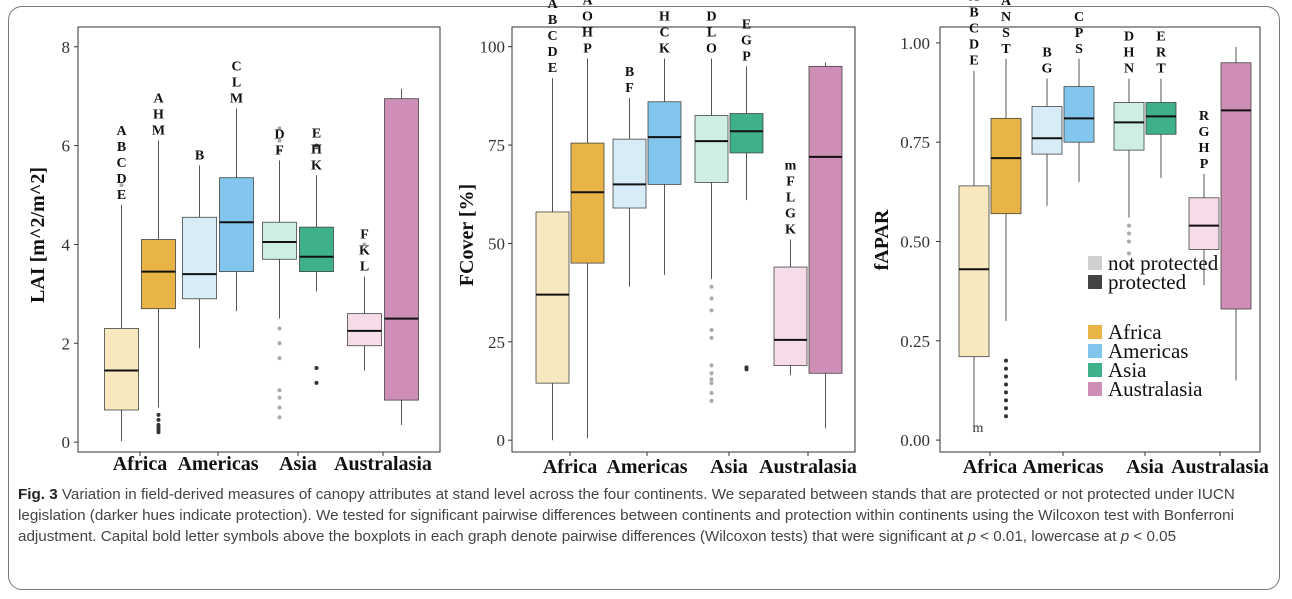 The image size is (1292, 599). What do you see at coordinates (746, 56) in the screenshot?
I see `significance-letter: P` at bounding box center [746, 56].